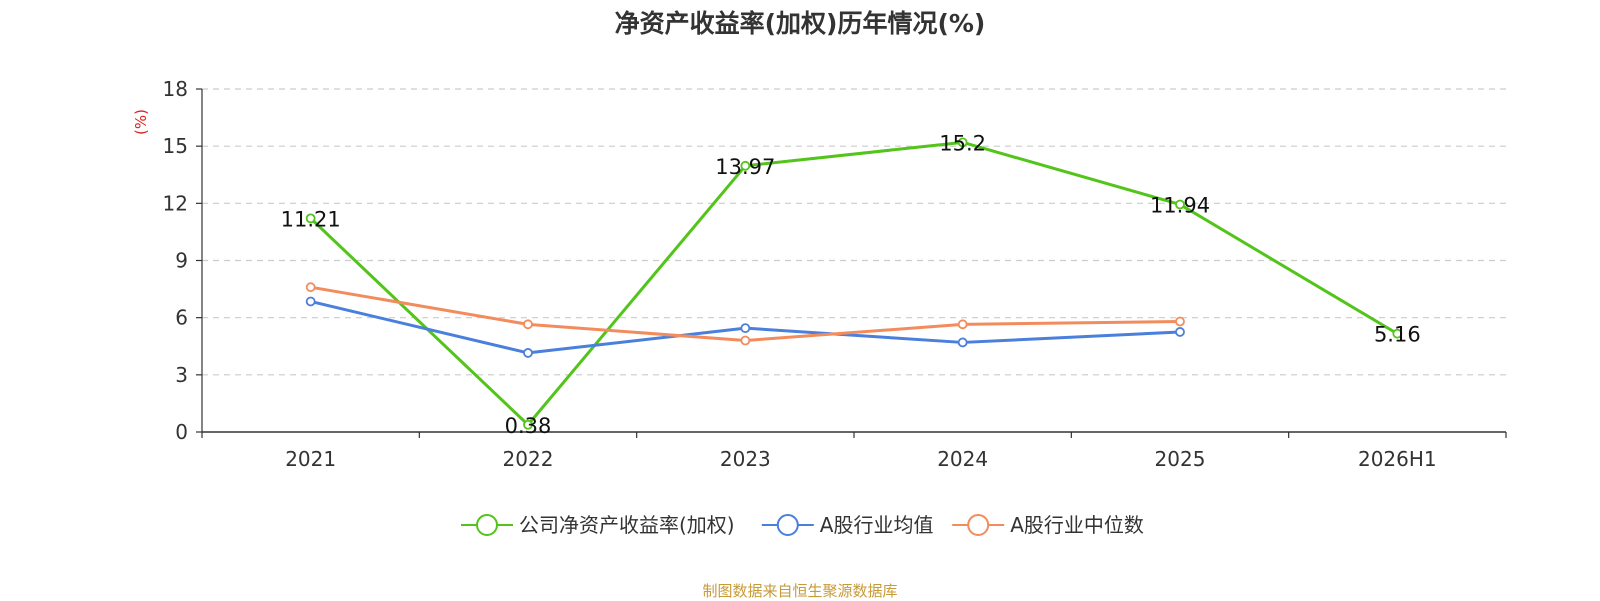 Image resolution: width=1600 pixels, height=601 pixels. I want to click on x-tick-label: 2025, so click(1180, 459).